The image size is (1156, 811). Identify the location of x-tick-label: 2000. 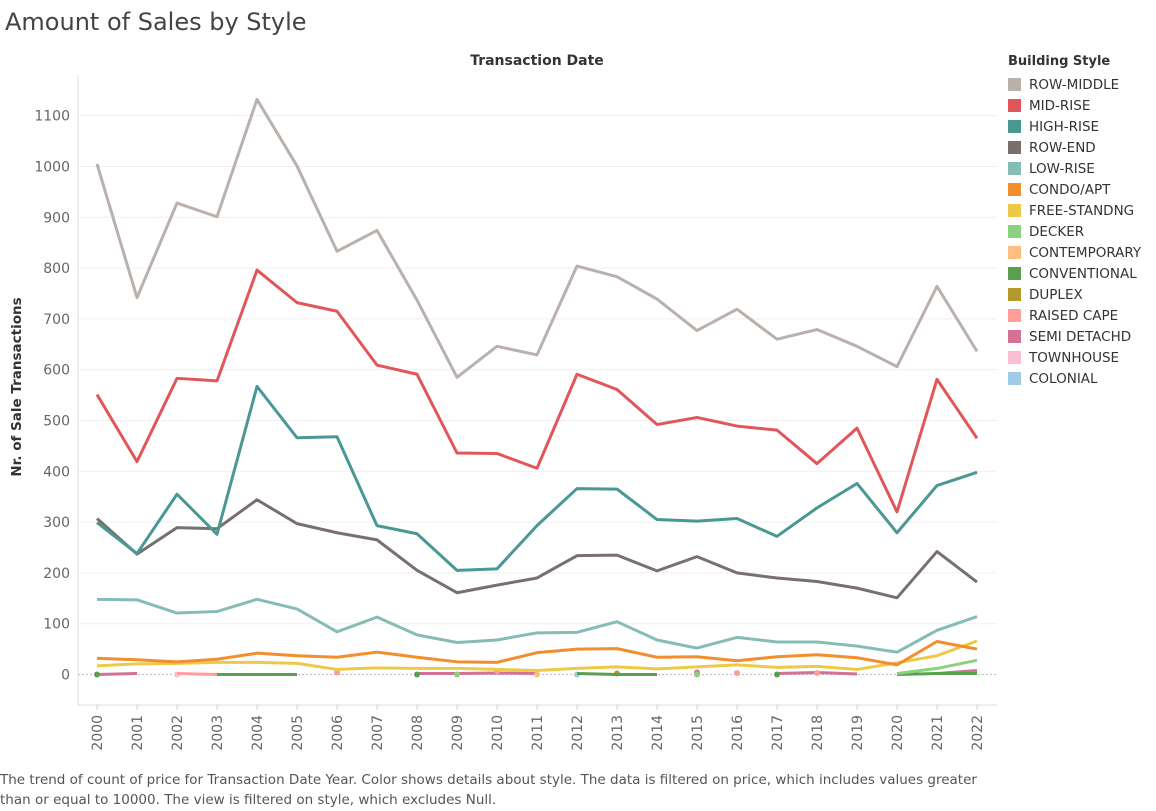
(98, 733).